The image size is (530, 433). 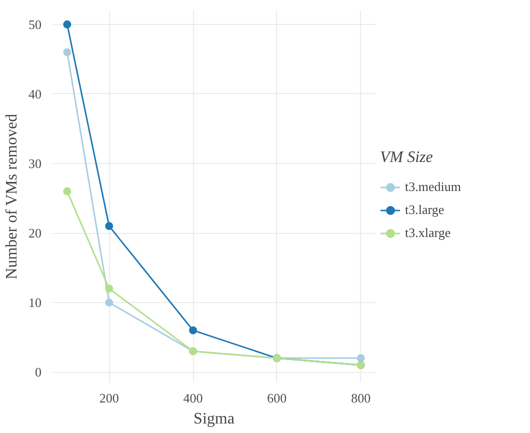 What do you see at coordinates (428, 233) in the screenshot?
I see `legend-label: t3.xlarge` at bounding box center [428, 233].